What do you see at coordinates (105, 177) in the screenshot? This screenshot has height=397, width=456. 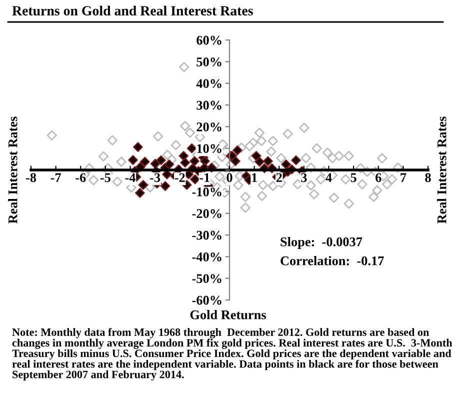 I see `x-tick-label: -5` at bounding box center [105, 177].